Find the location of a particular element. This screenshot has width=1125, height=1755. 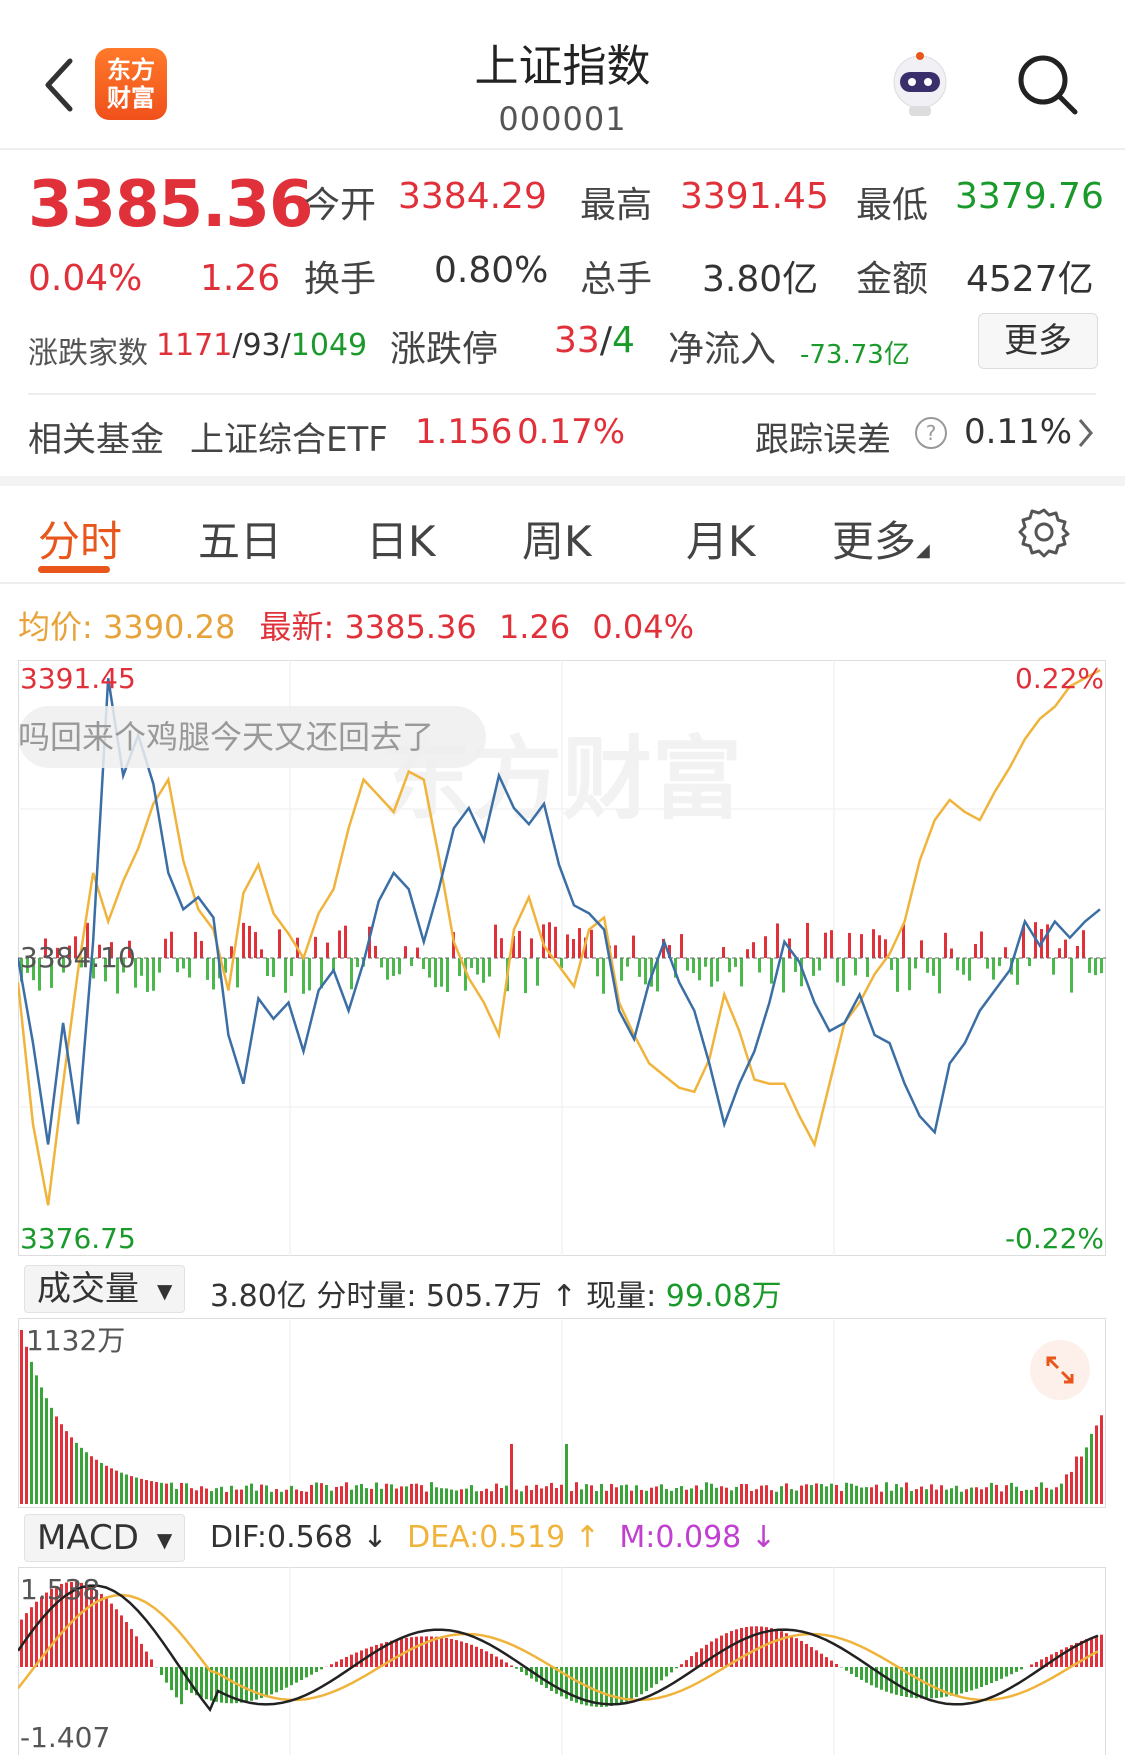

expand-button is located at coordinates (1060, 1370).